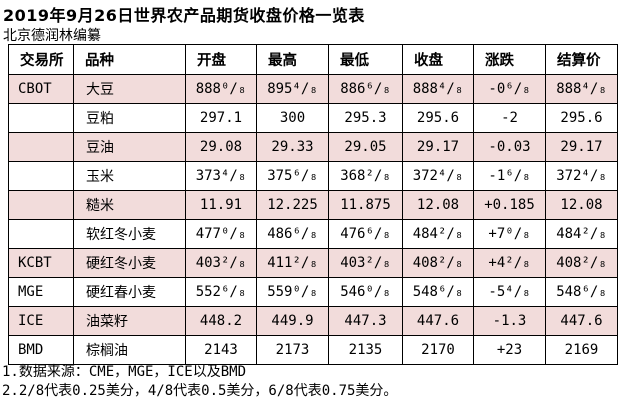 The image size is (620, 401). What do you see at coordinates (184, 15) in the screenshot?
I see `page-title: 2019年9月26日世界农产品期货收盘价格一览表` at bounding box center [184, 15].